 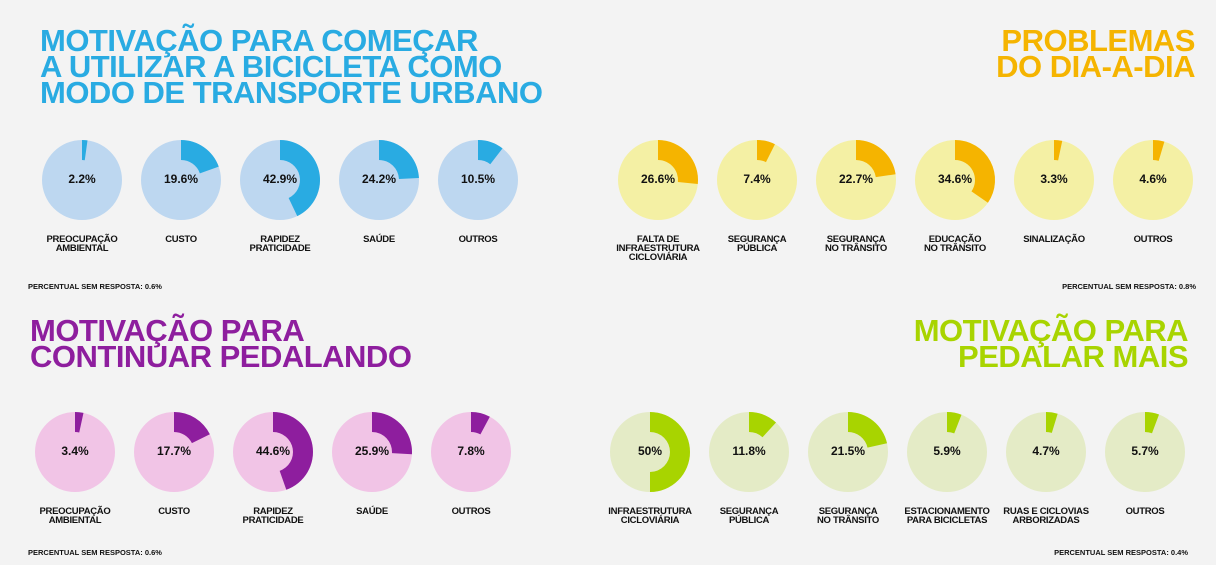 What do you see at coordinates (658, 179) in the screenshot?
I see `value-label: 26.6%` at bounding box center [658, 179].